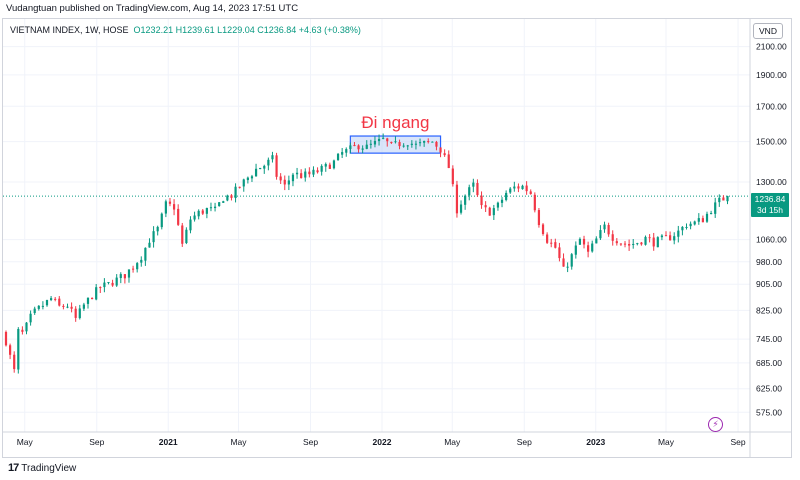  I want to click on price-tick-label: 625.00, so click(769, 389).